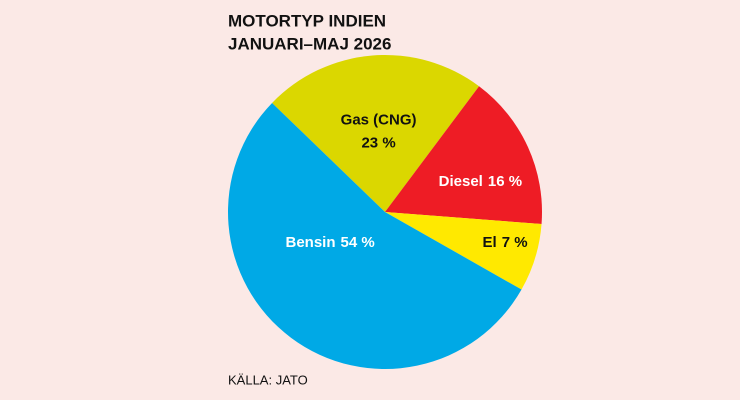 This screenshot has height=400, width=740. What do you see at coordinates (311, 242) in the screenshot?
I see `category-label: Bensin` at bounding box center [311, 242].